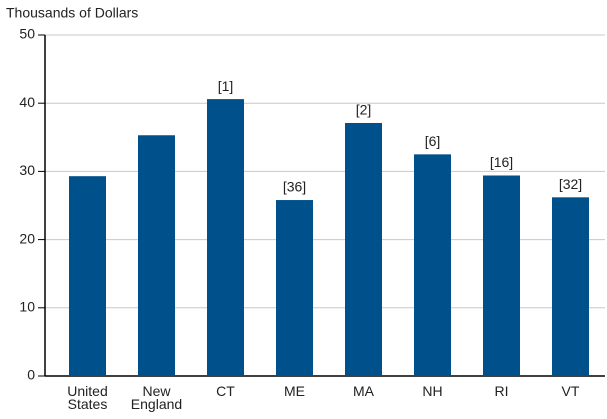 The image size is (607, 419). What do you see at coordinates (27, 238) in the screenshot?
I see `y-tick-label: 20` at bounding box center [27, 238].